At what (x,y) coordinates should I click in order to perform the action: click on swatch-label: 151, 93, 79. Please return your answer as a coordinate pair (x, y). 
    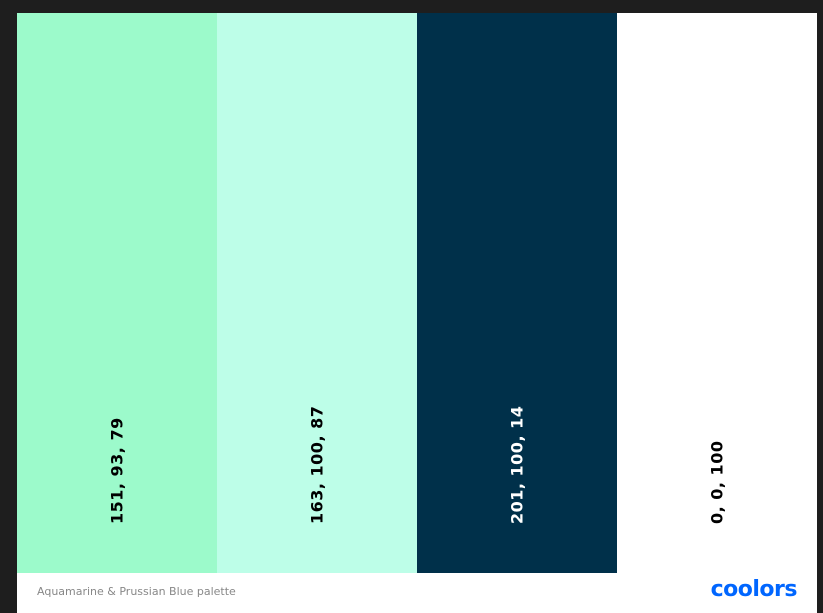
    Looking at the image, I should click on (117, 470).